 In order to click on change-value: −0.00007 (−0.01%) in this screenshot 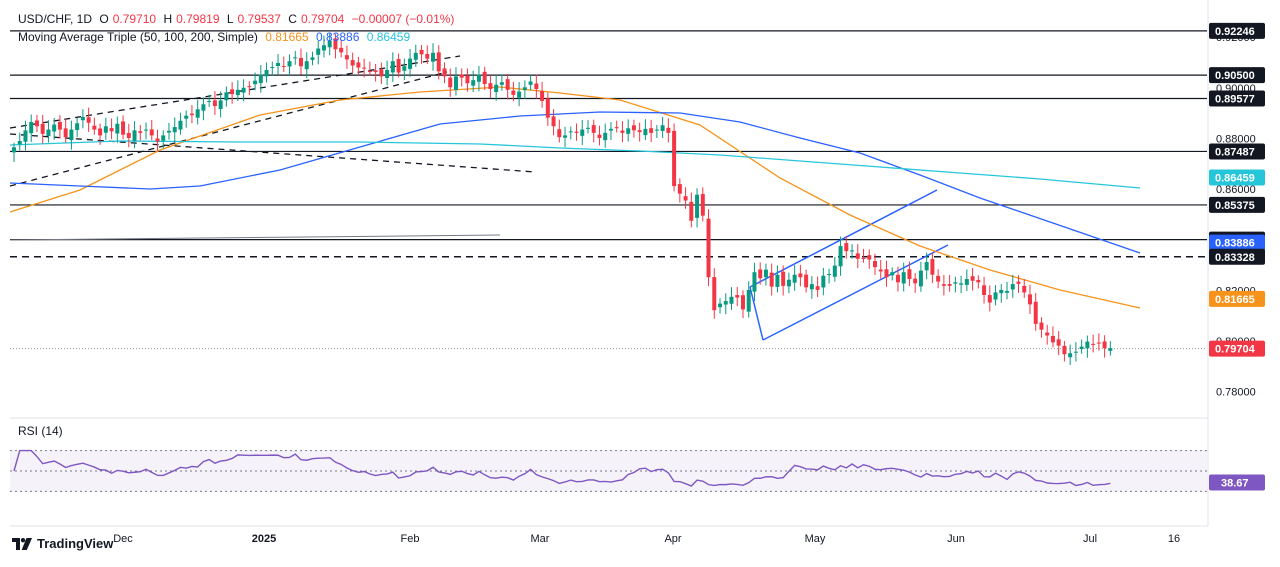, I will do `click(403, 19)`.